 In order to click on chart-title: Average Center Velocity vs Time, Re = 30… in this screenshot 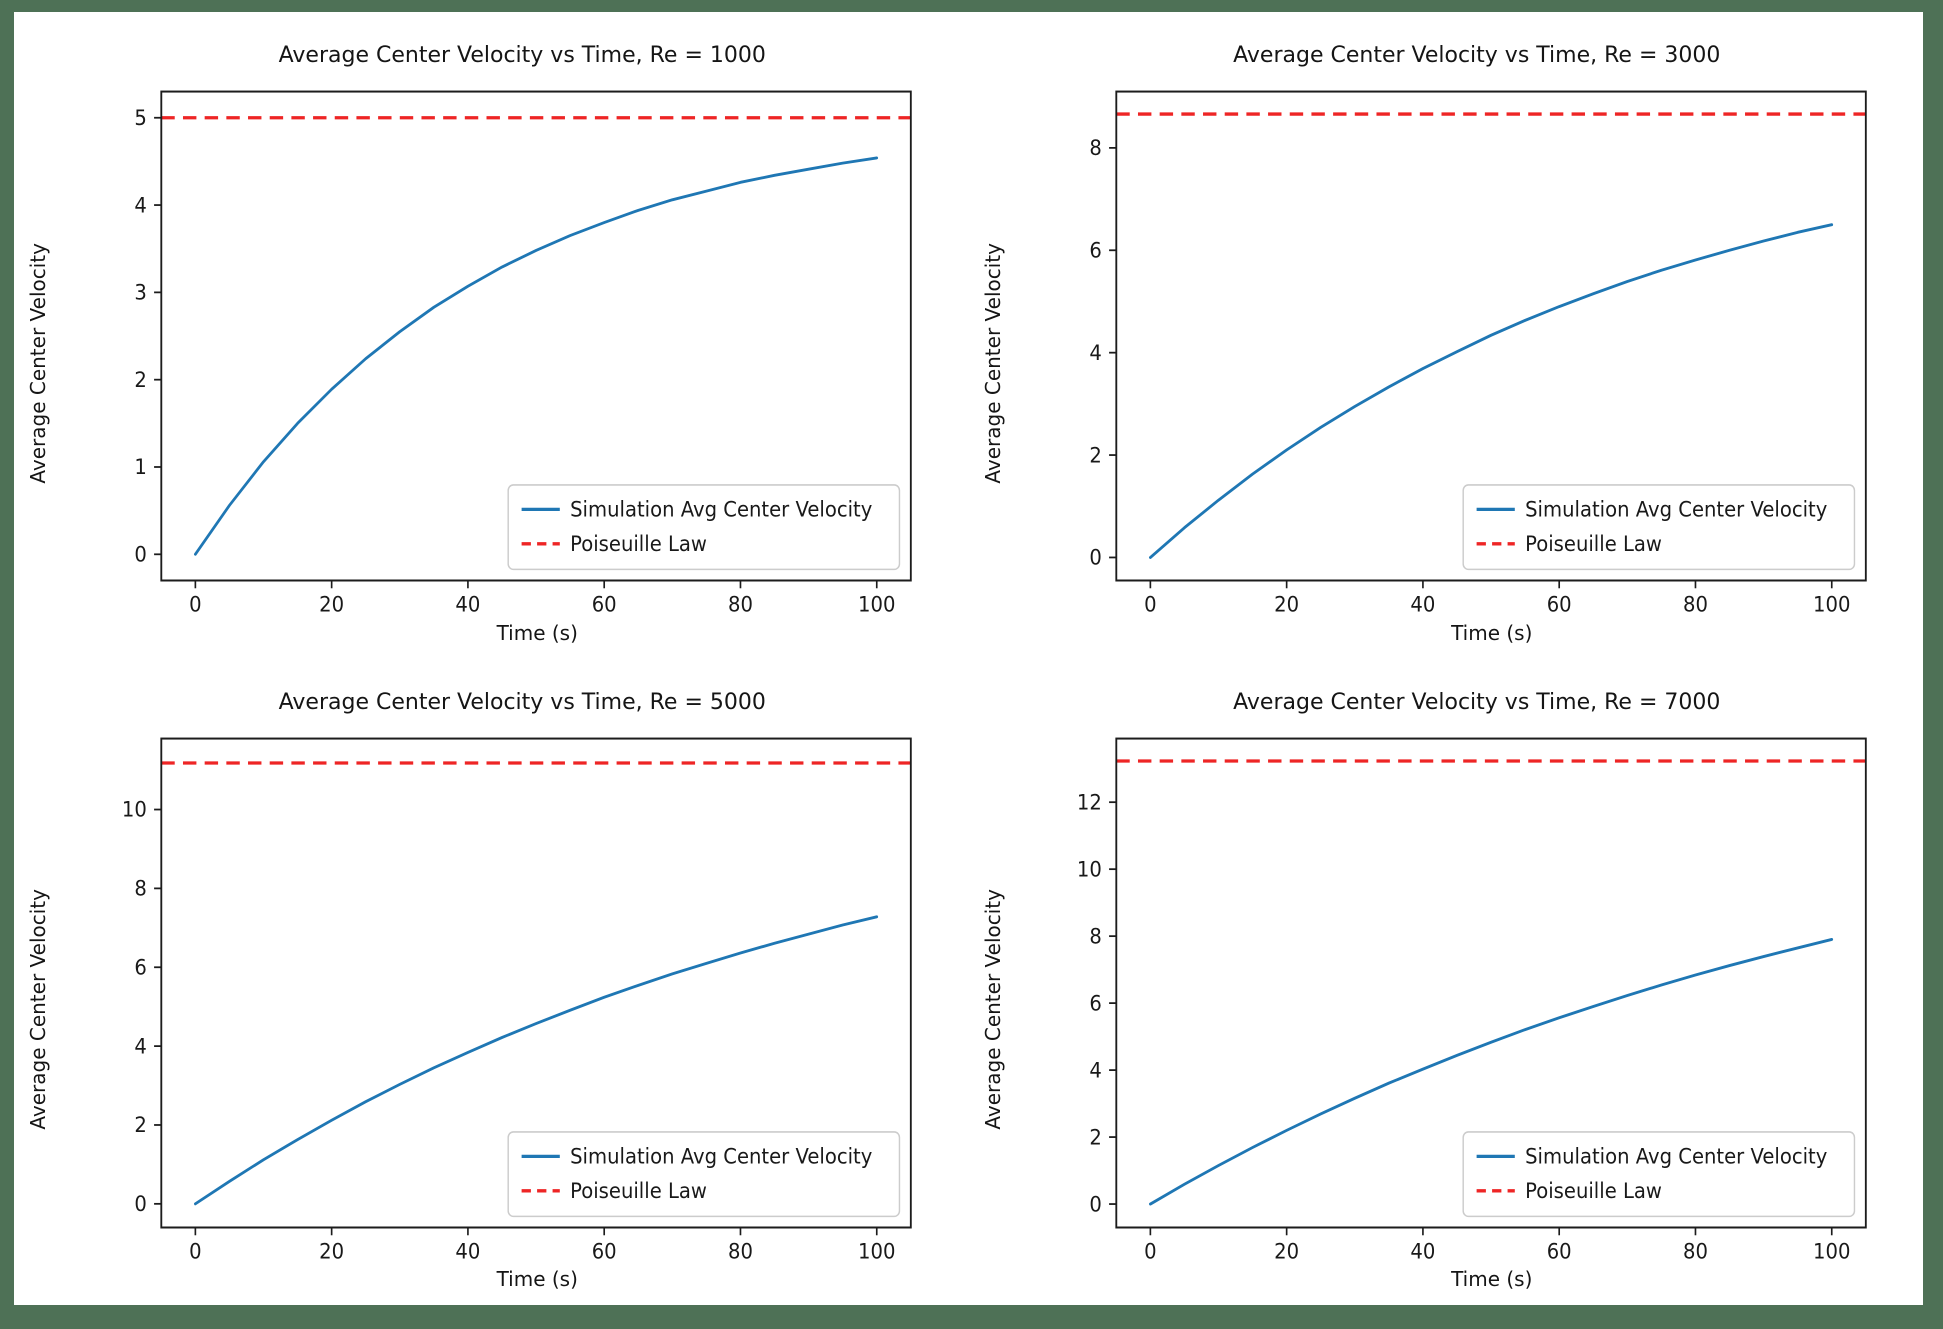, I will do `click(1477, 55)`.